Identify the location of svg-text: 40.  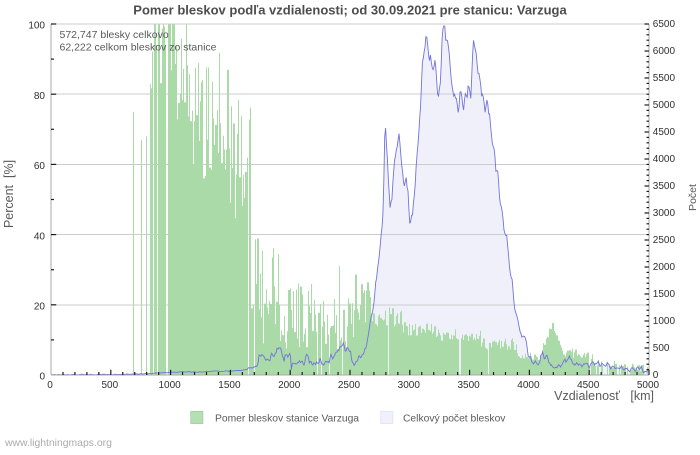
(40, 236).